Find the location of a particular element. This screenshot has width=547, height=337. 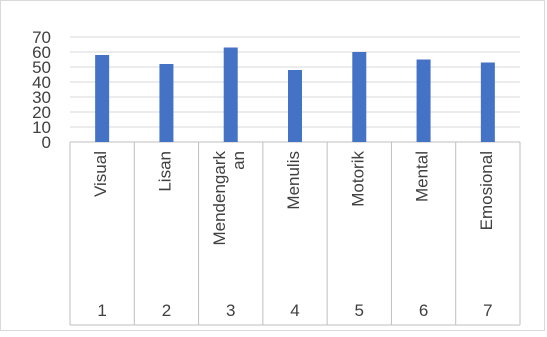

y-tick-label: 20 is located at coordinates (41, 112).